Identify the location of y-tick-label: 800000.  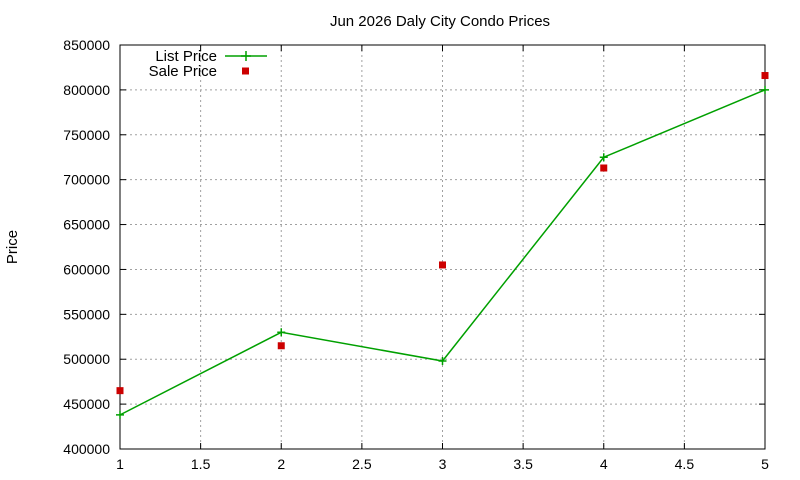
(86, 90).